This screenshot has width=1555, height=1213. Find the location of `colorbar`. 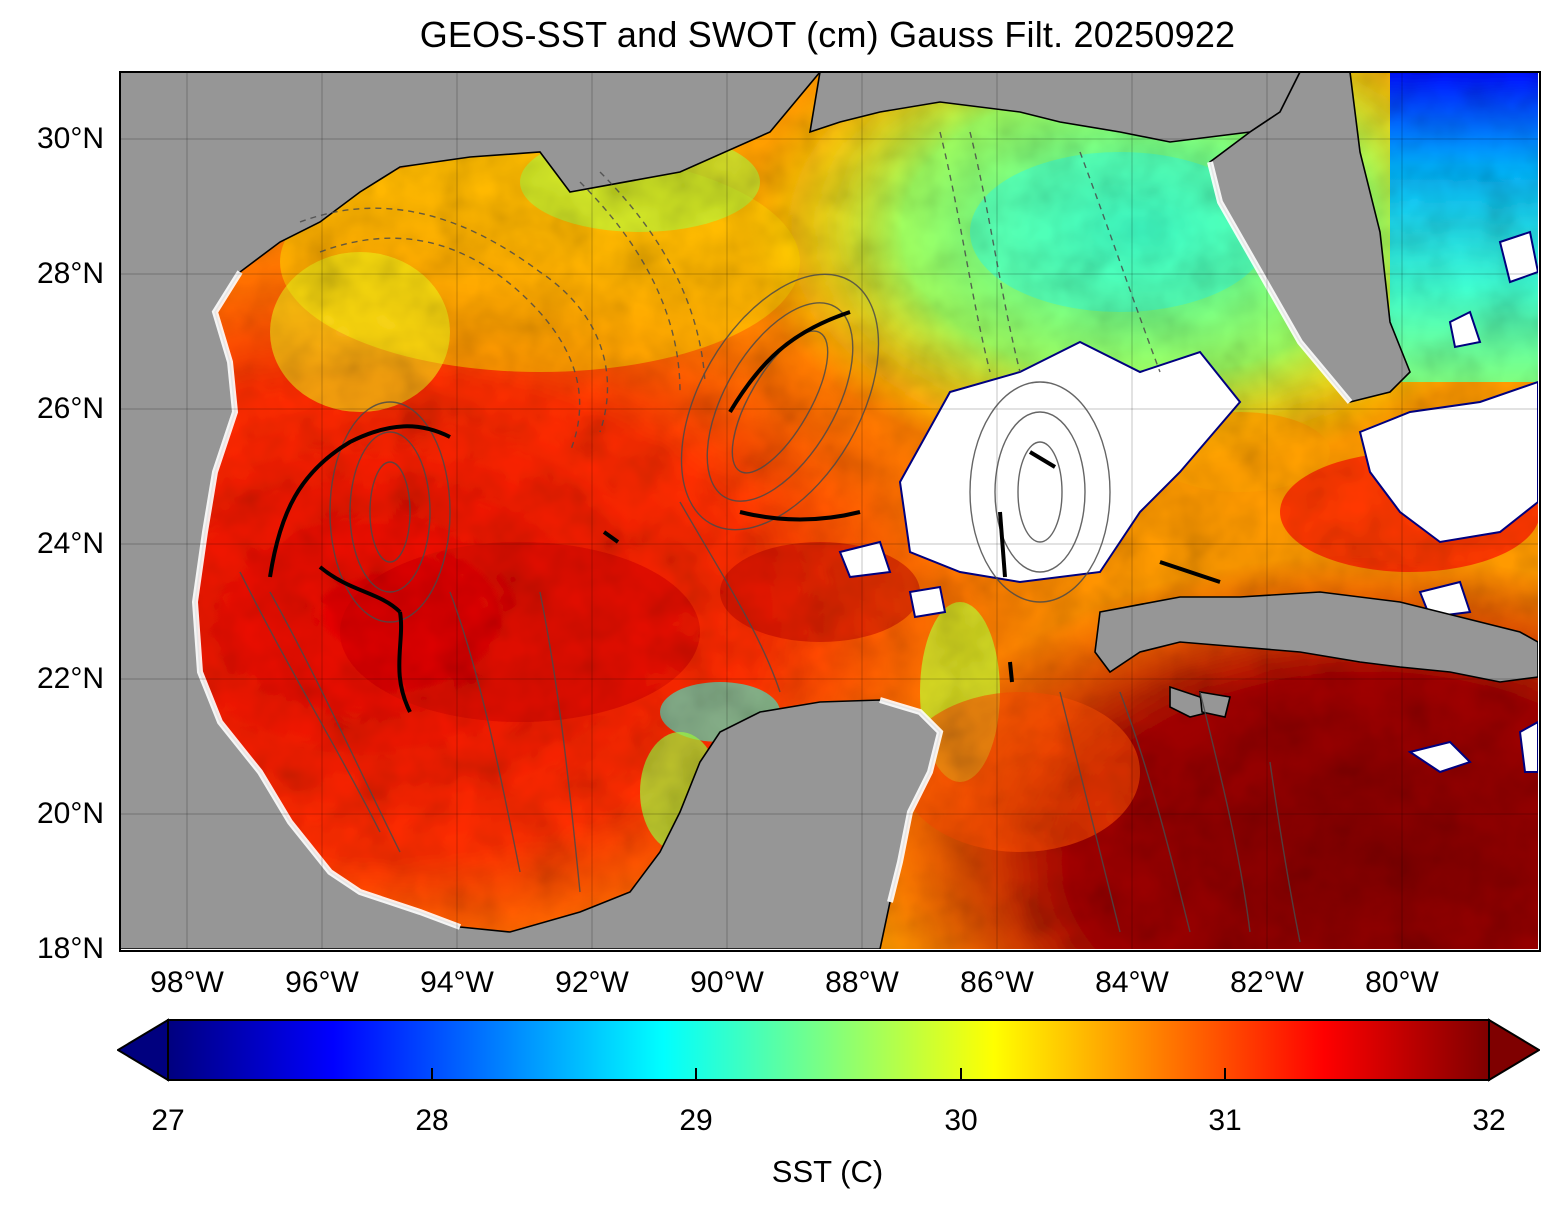

colorbar is located at coordinates (828, 1050).